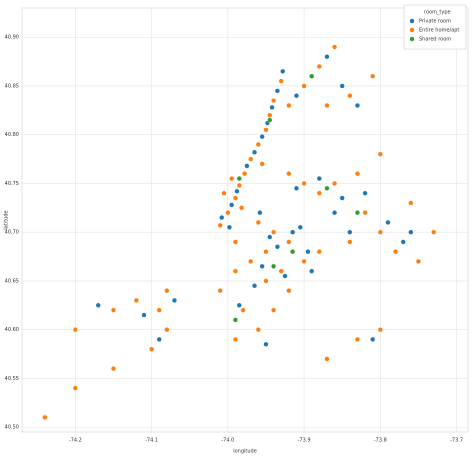 This screenshot has width=474, height=456. I want to click on x-tick-label: -74.1, so click(151, 441).